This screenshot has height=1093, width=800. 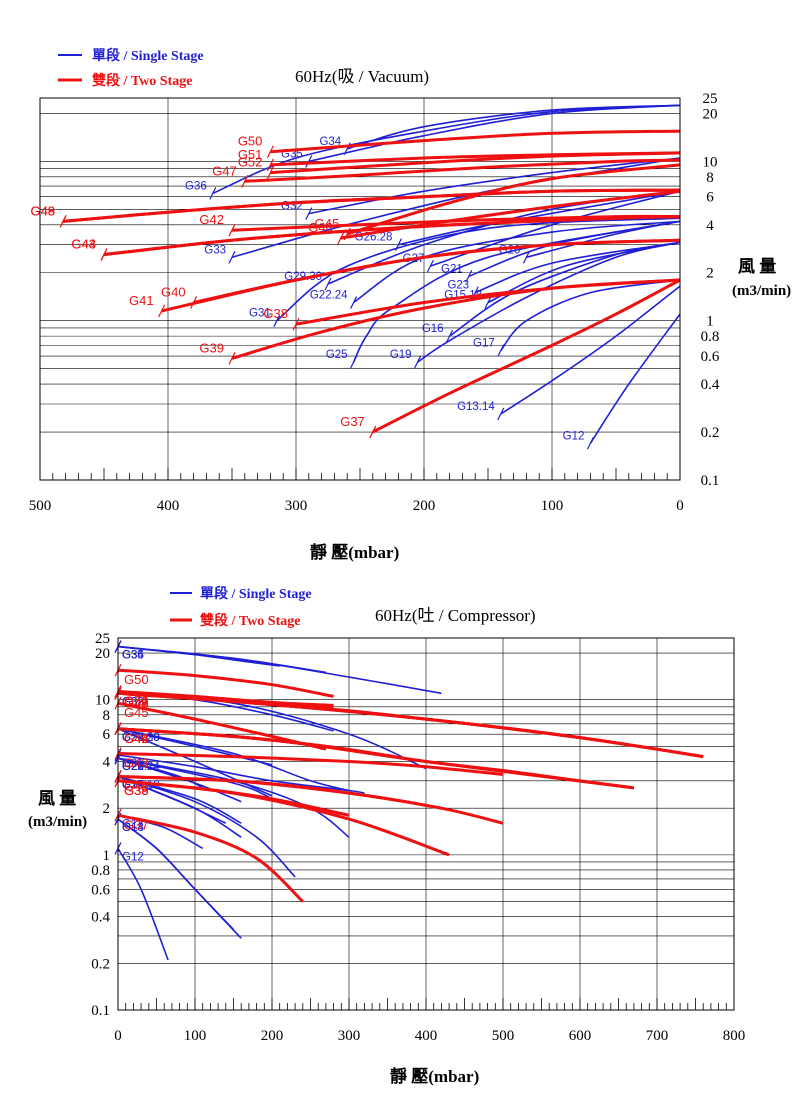 What do you see at coordinates (565, 289) in the screenshot?
I see `curve-g16` at bounding box center [565, 289].